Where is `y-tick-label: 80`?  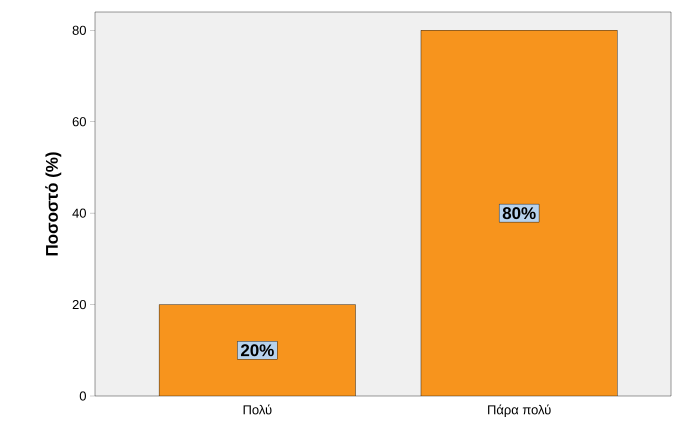
y-tick-label: 80 is located at coordinates (79, 30).